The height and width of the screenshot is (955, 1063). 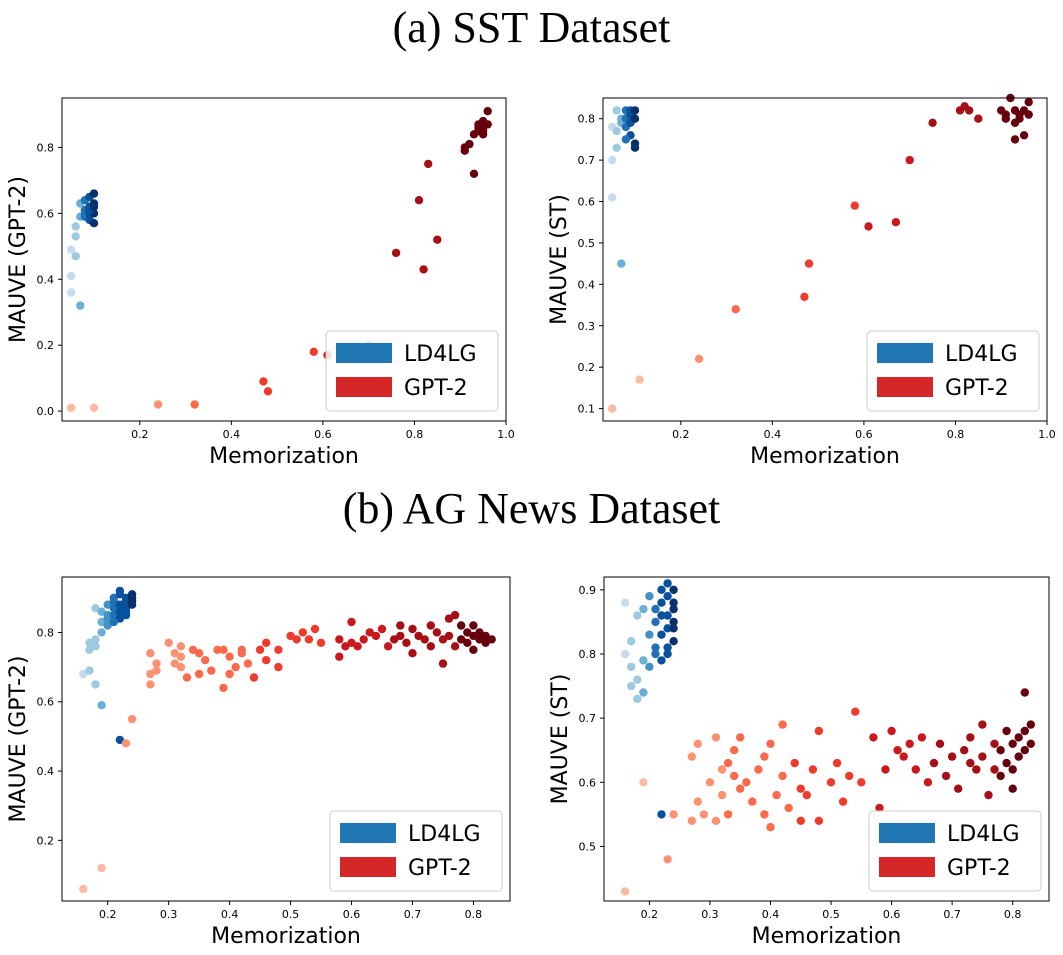 What do you see at coordinates (588, 846) in the screenshot?
I see `y-tick-label: 0.5` at bounding box center [588, 846].